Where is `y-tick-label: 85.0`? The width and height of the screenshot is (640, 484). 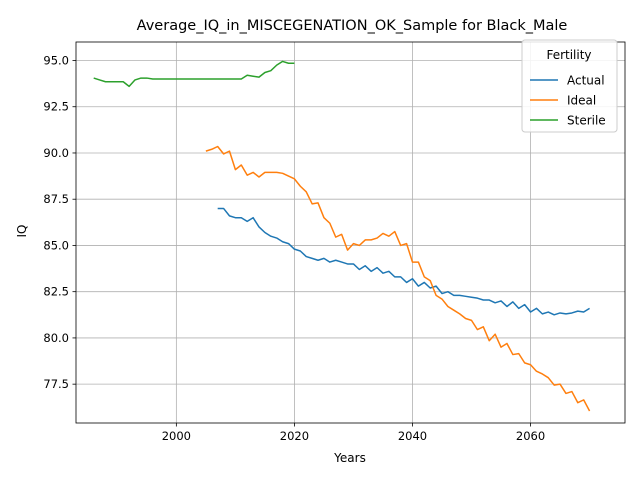
y-tick-label: 85.0 is located at coordinates (56, 245).